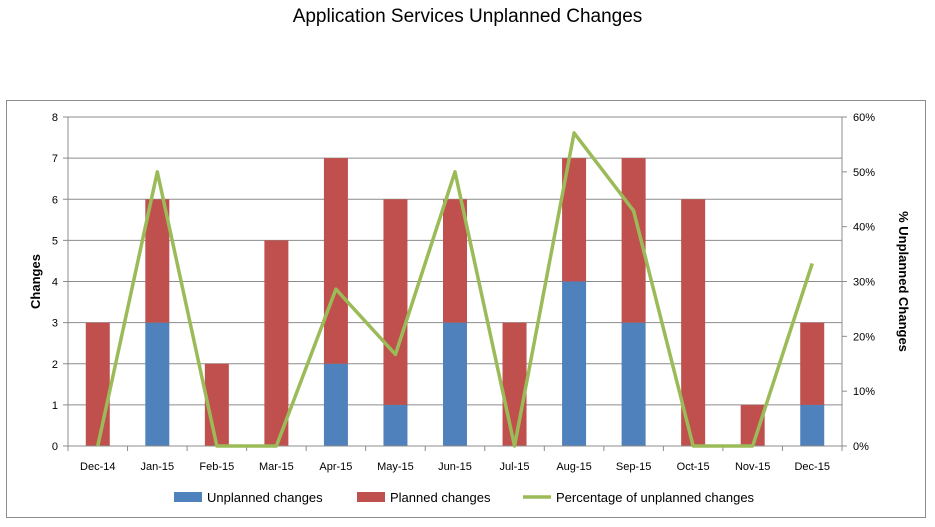 The height and width of the screenshot is (527, 935). What do you see at coordinates (55, 118) in the screenshot?
I see `y-tick-label: 8` at bounding box center [55, 118].